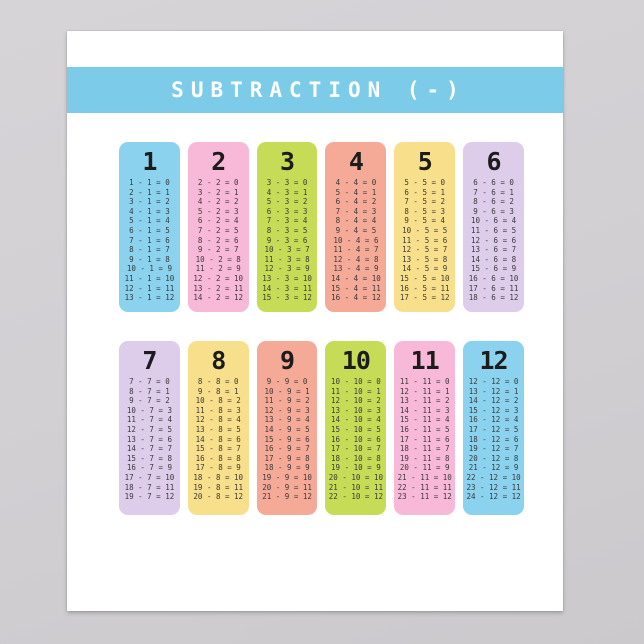 Image resolution: width=644 pixels, height=644 pixels. I want to click on table-number: 2, so click(218, 161).